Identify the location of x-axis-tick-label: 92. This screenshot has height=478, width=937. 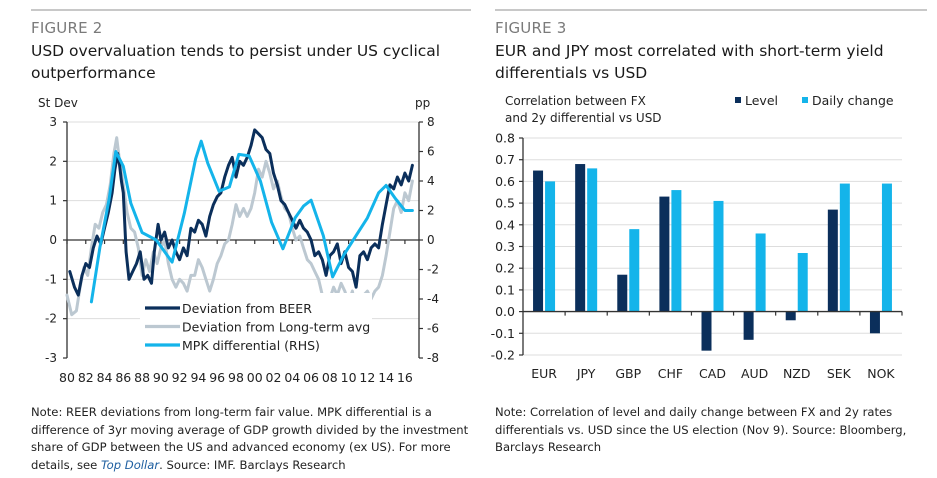
(180, 377).